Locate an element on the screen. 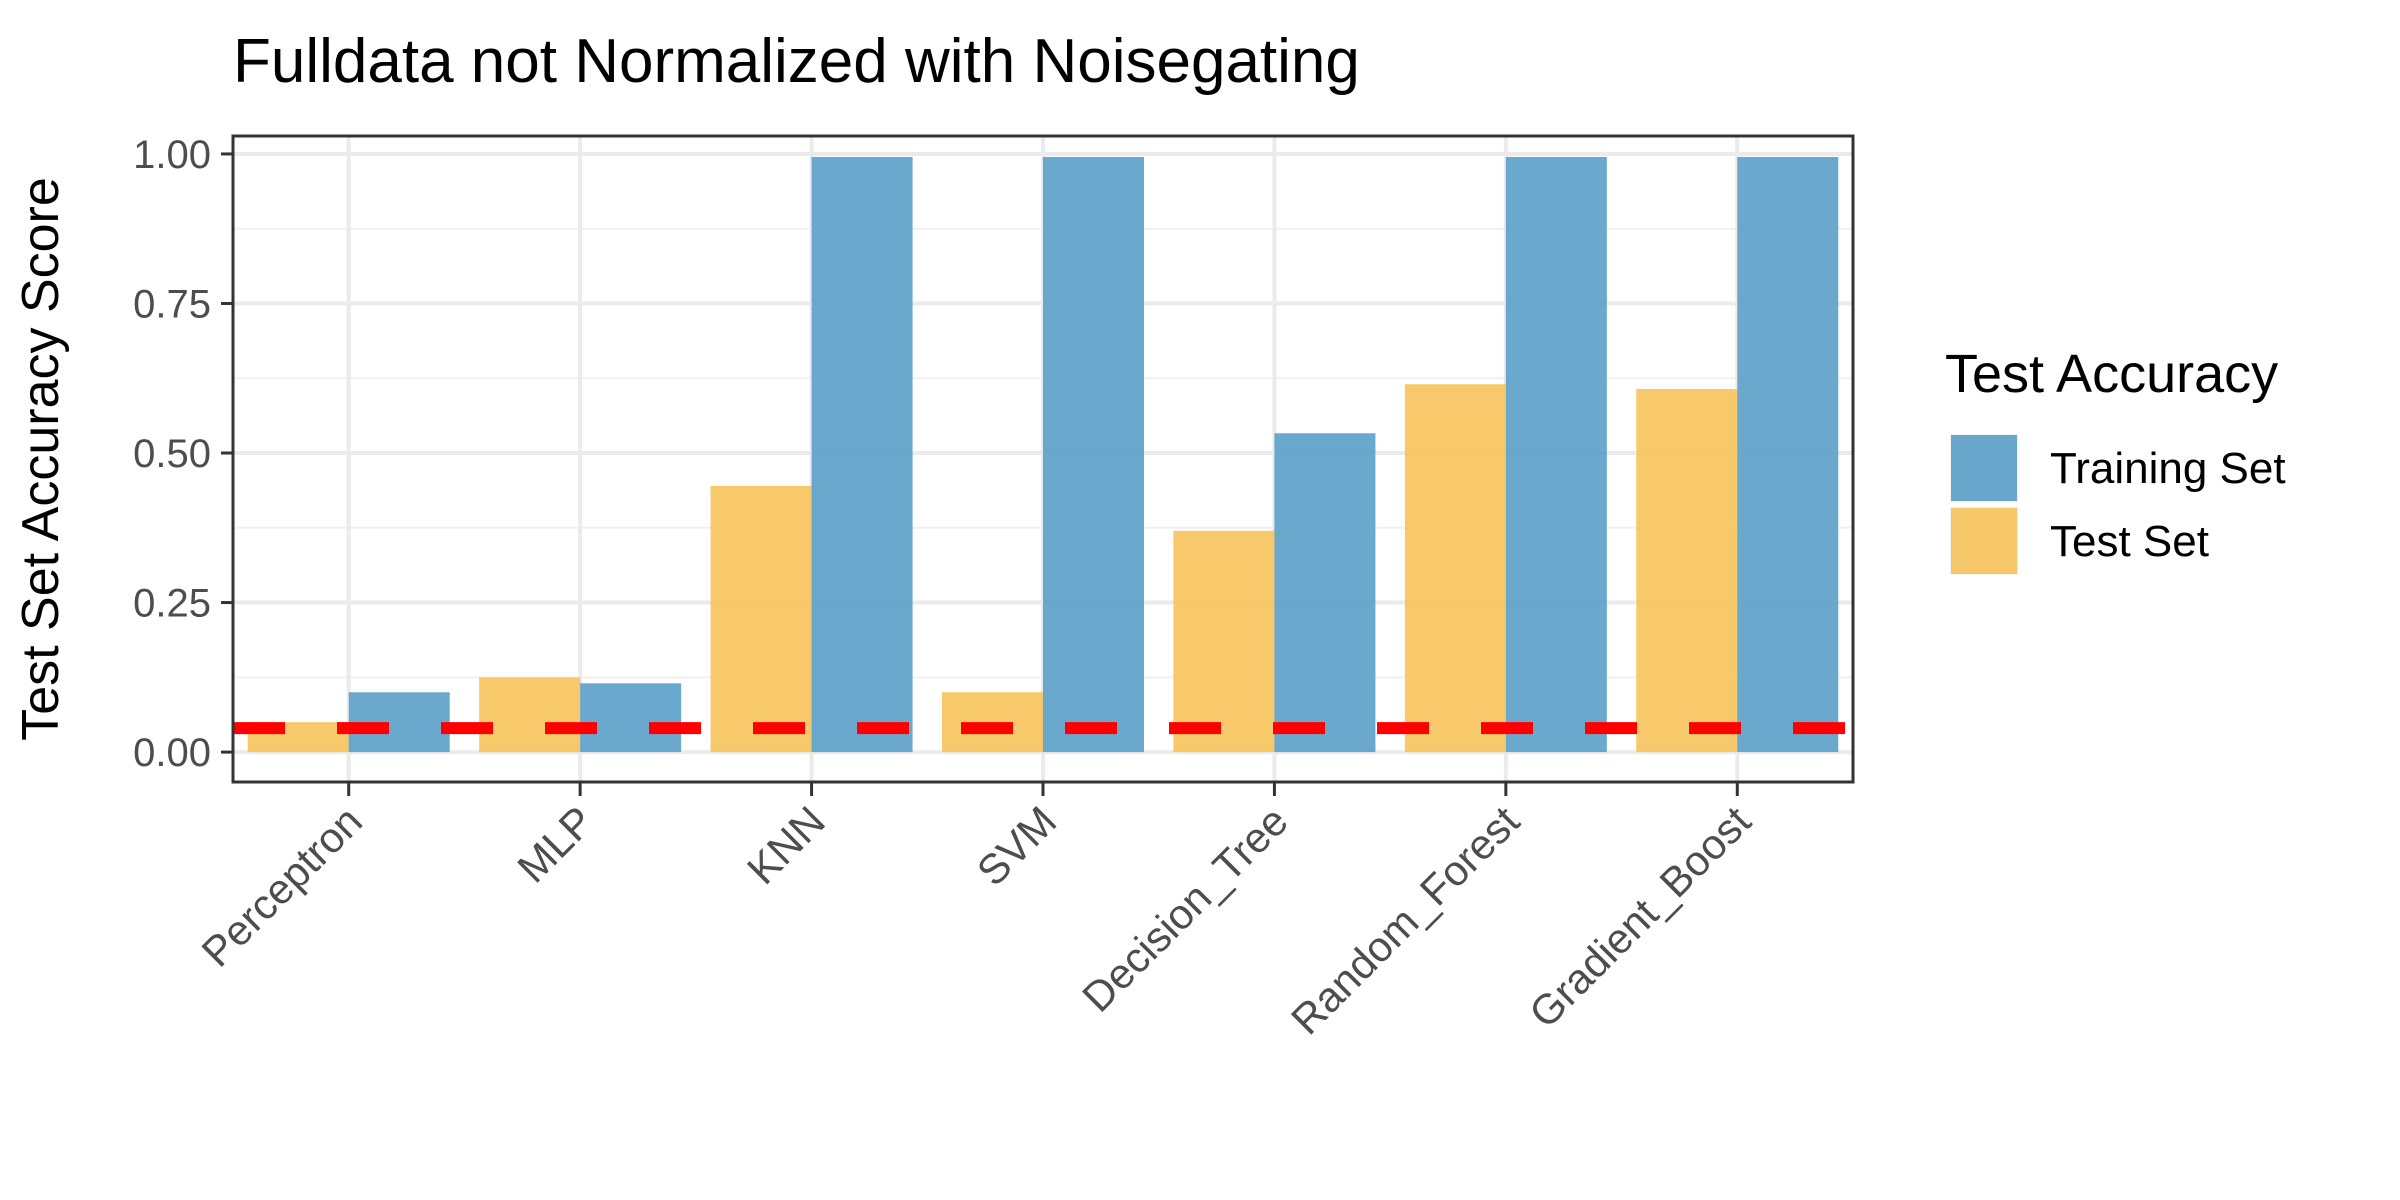 The height and width of the screenshot is (1200, 2400). x-tick-label: Random_Forest is located at coordinates (1405, 920).